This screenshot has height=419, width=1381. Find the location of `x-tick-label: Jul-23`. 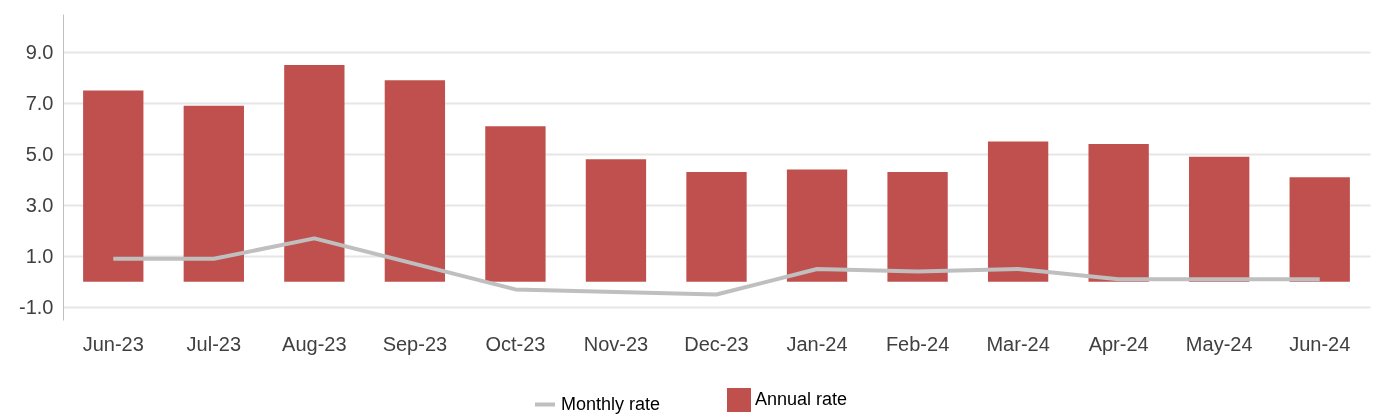

x-tick-label: Jul-23 is located at coordinates (214, 343).